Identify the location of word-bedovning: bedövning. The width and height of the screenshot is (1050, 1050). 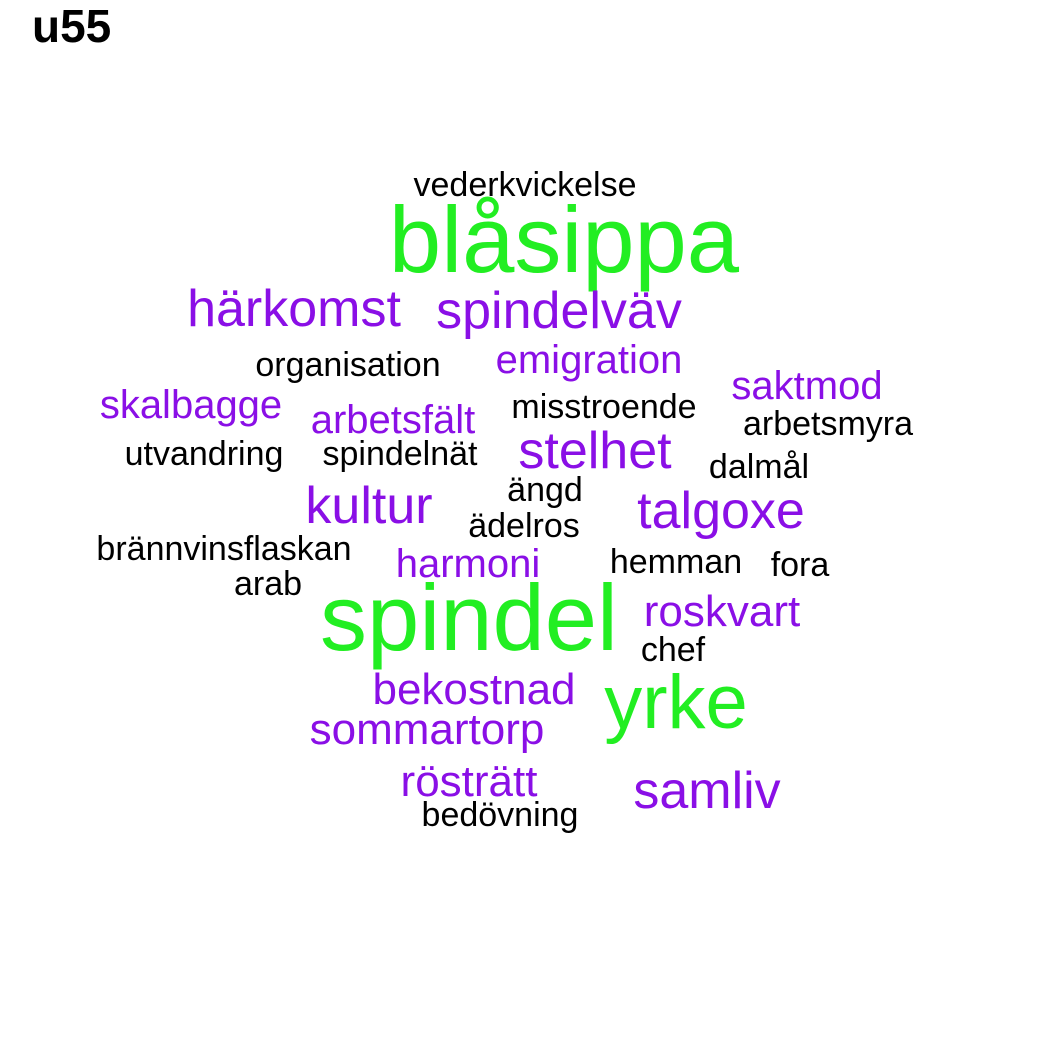
(500, 815).